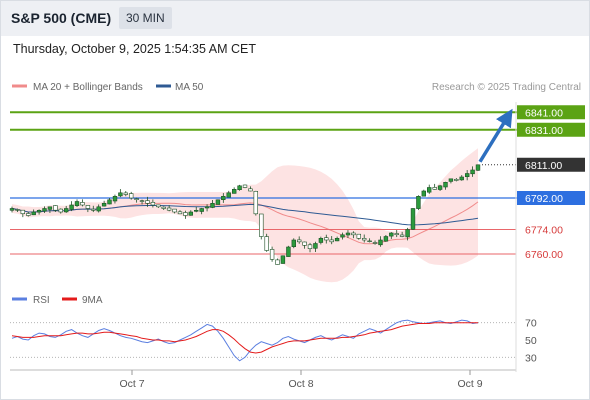 The image size is (590, 400). I want to click on x-axis: Oct 7 Oct 8 Oct 9, so click(301, 380).